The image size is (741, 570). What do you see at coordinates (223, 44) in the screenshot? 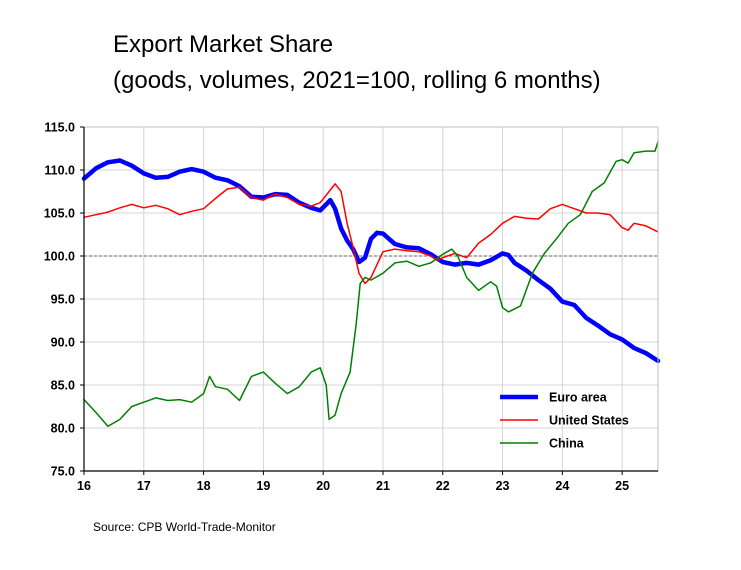
I see `chart-title: Export Market Share` at bounding box center [223, 44].